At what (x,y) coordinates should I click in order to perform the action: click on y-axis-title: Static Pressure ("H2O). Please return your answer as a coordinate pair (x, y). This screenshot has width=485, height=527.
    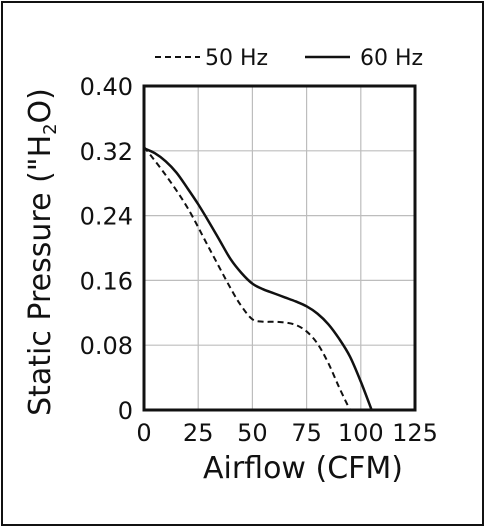
    Looking at the image, I should click on (42, 252).